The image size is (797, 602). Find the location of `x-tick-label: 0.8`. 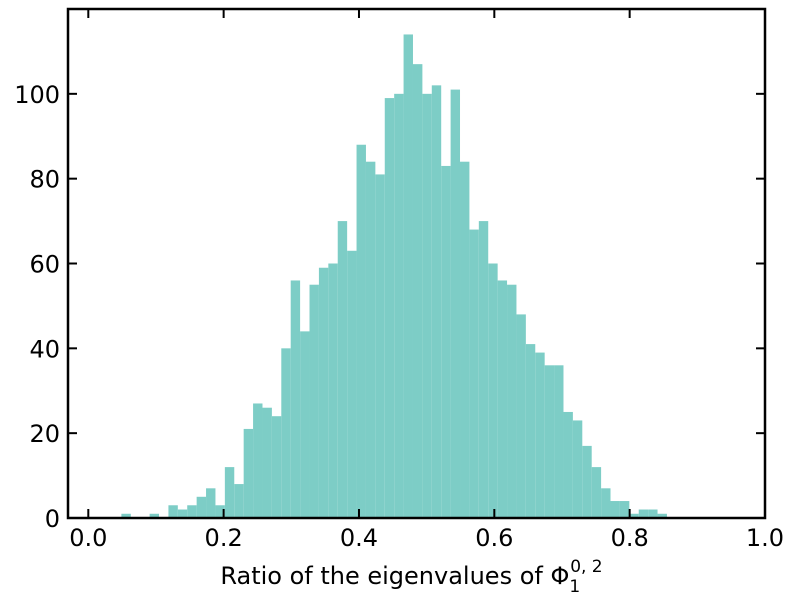

x-tick-label: 0.8 is located at coordinates (630, 538).